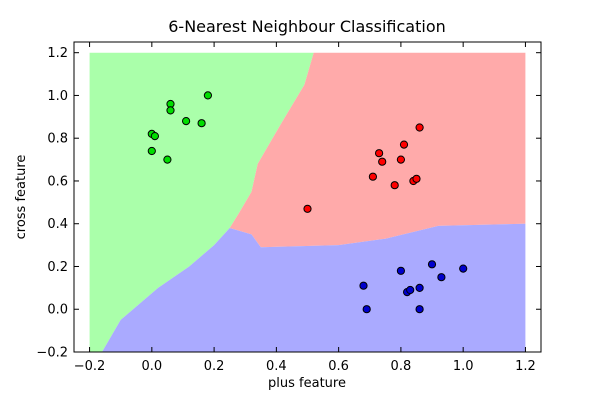 Image resolution: width=600 pixels, height=400 pixels. I want to click on x-axis-title: plus feature, so click(307, 383).